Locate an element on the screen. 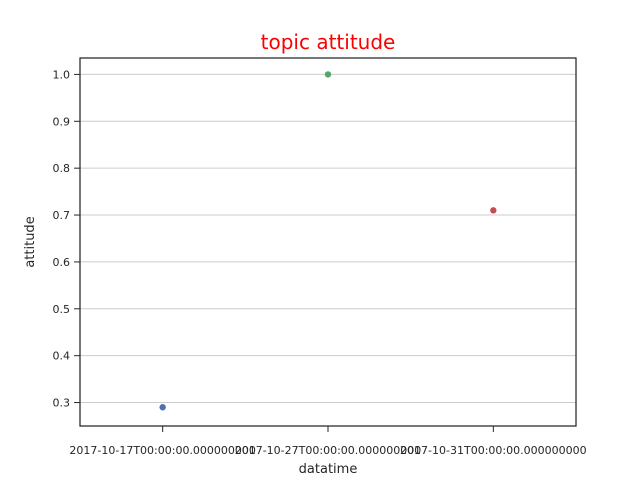  y-axis-ticks: 0.3 0.4 0.5 0.6 0.7 0.8 0.9 1.0 is located at coordinates (66, 239).